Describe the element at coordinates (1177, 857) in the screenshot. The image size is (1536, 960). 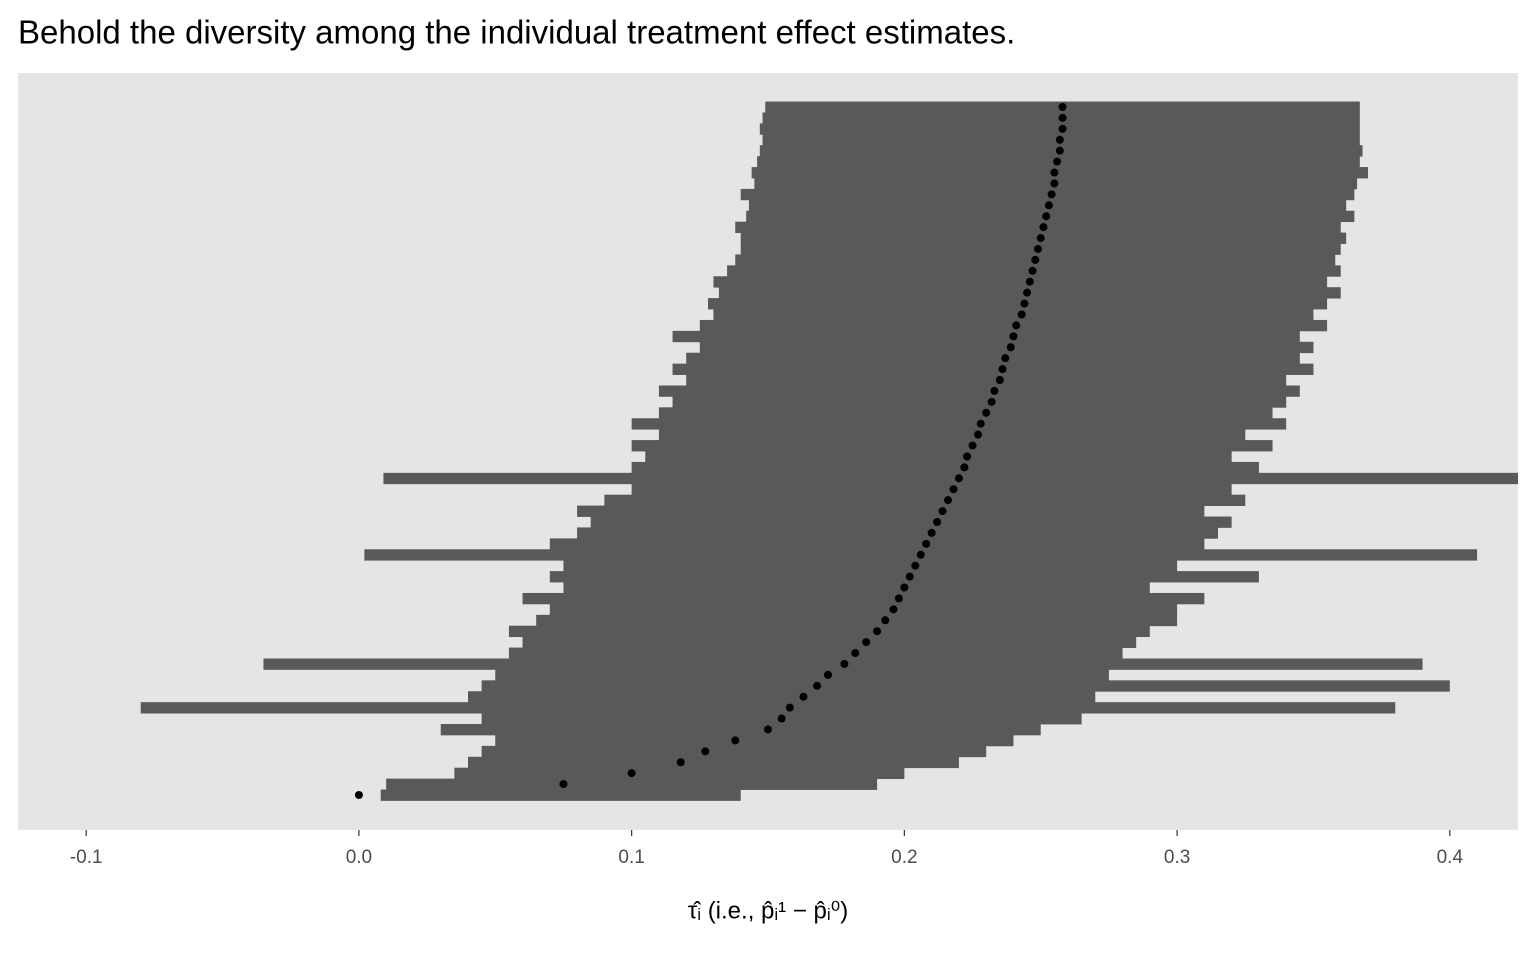
I see `x-tick-label: 0.3` at that location.